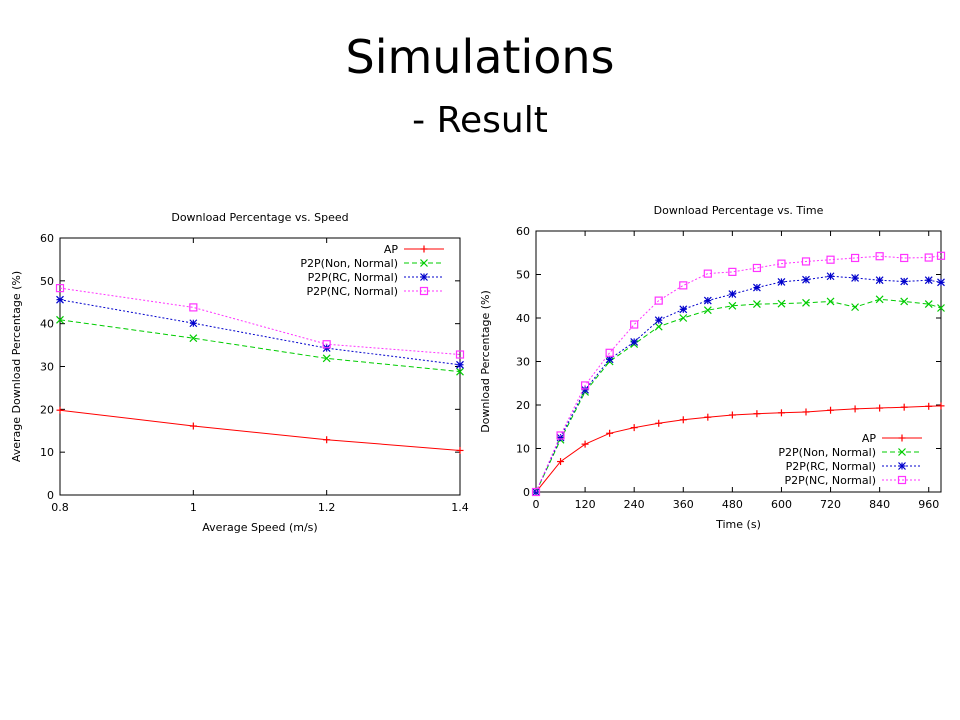 This screenshot has width=960, height=720. Describe the element at coordinates (902, 466) in the screenshot. I see `chart1-legend-marker-p2p-rc-normal` at that location.